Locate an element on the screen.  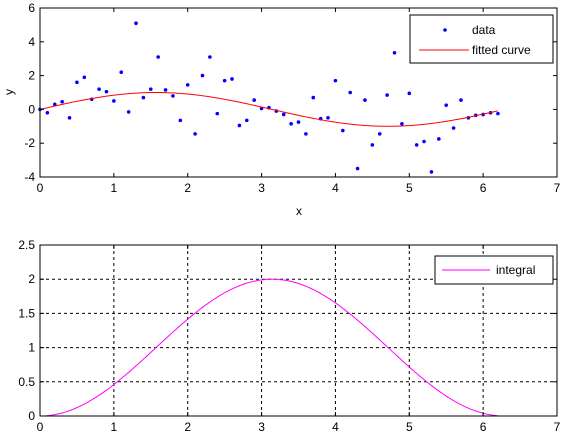
top-x-axis-label: x is located at coordinates (299, 211).